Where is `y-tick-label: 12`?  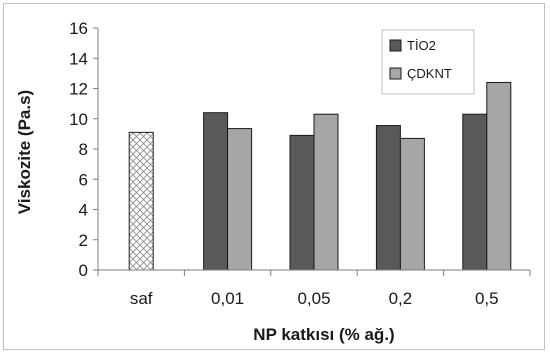 y-tick-label: 12 is located at coordinates (78, 89).